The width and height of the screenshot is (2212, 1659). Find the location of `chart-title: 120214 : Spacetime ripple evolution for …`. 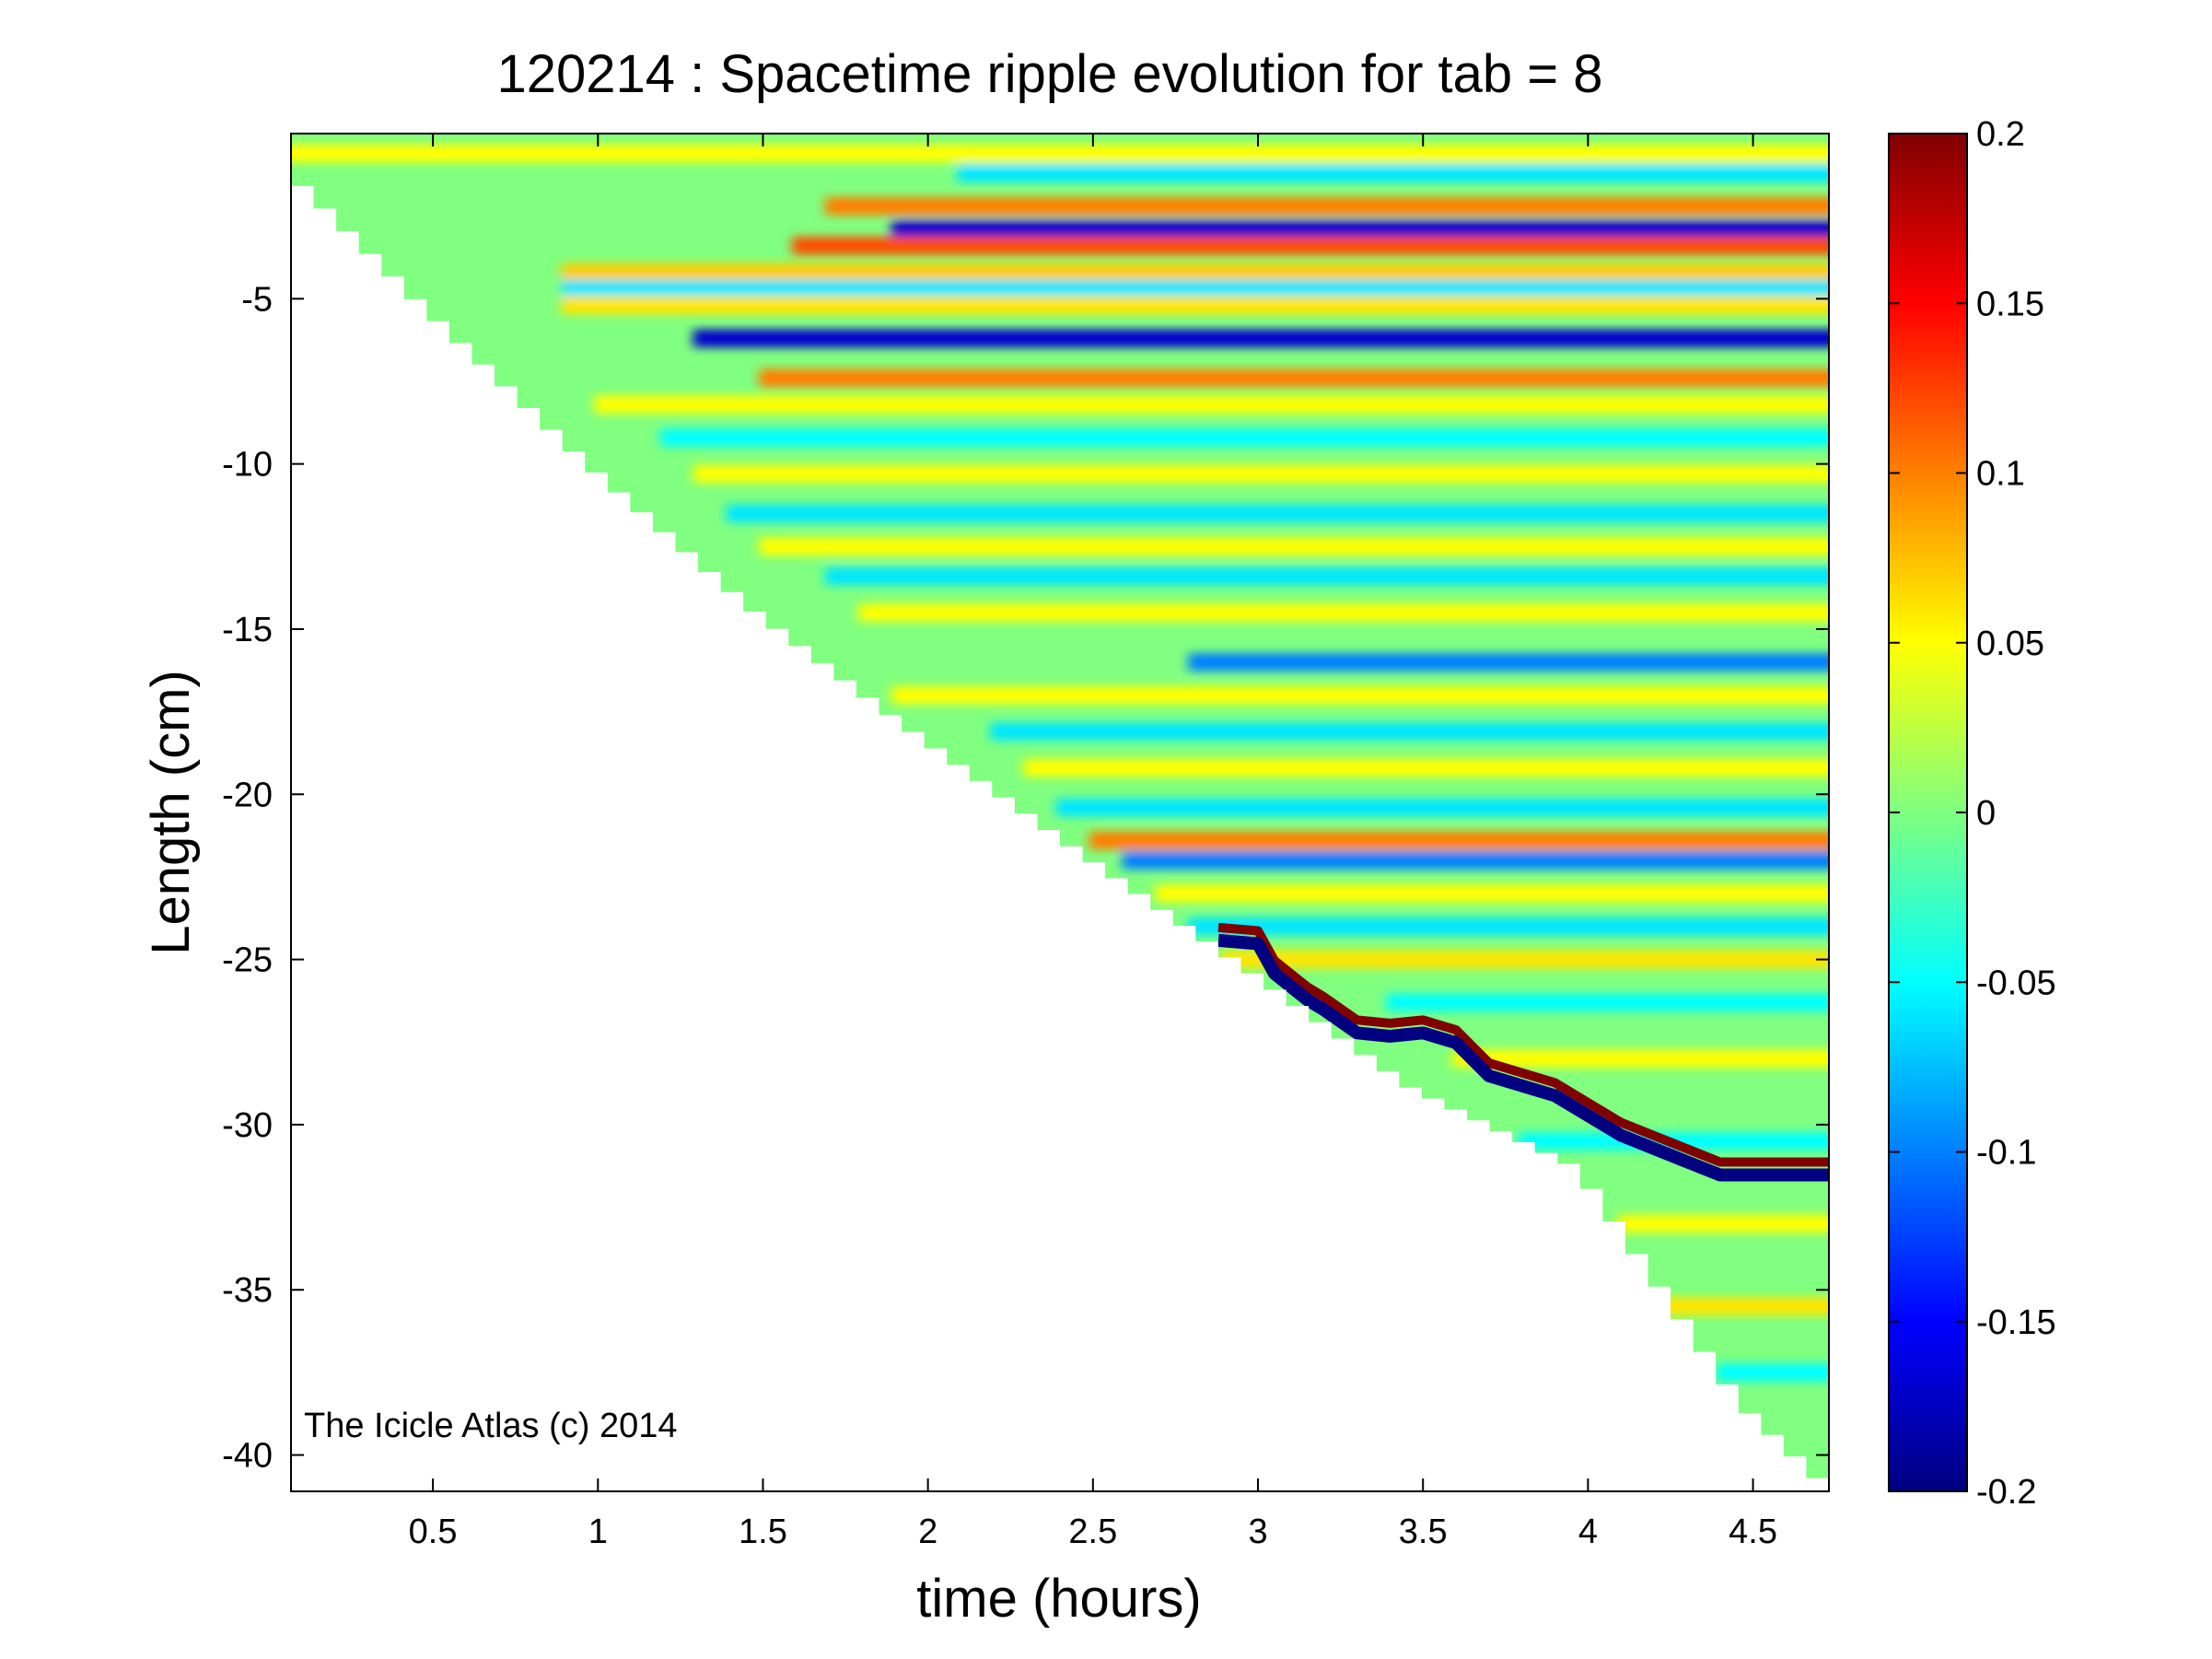

chart-title: 120214 : Spacetime ripple evolution for … is located at coordinates (1049, 74).